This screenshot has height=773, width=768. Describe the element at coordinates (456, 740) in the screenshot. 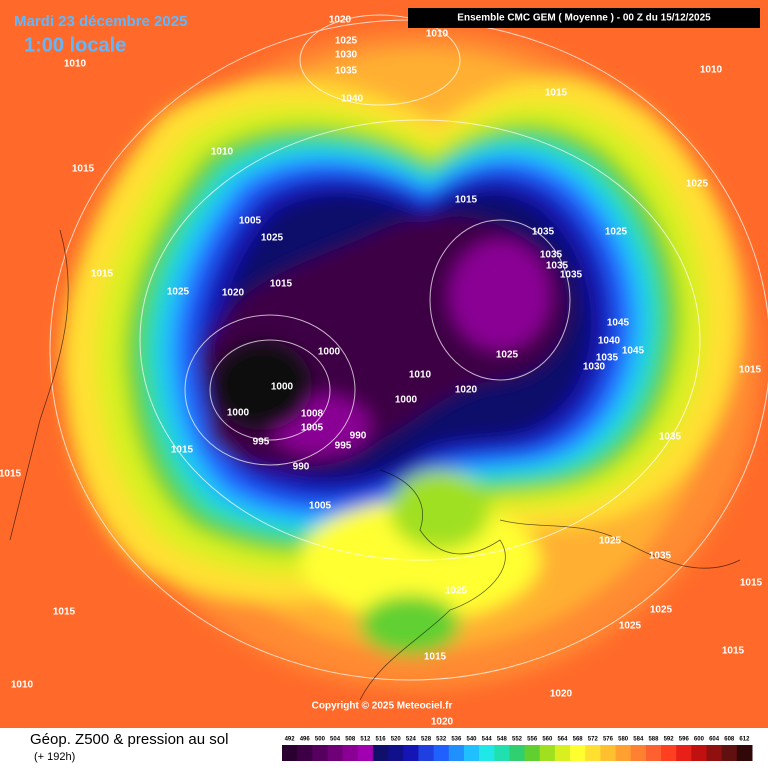

I see `legend-label: 536` at that location.